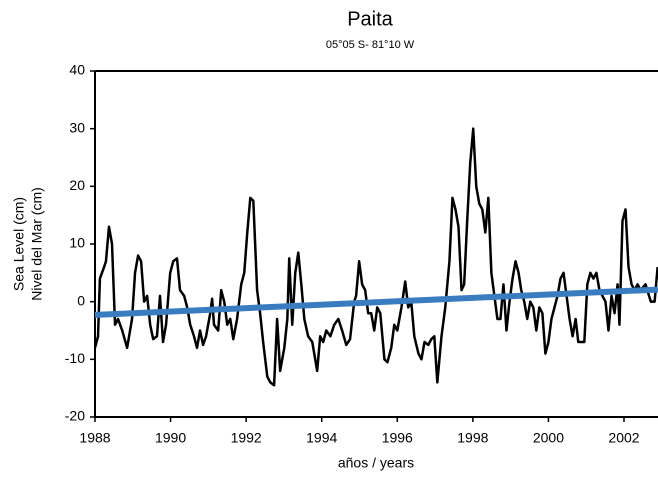 This screenshot has width=658, height=478. I want to click on y-tick-label: 40, so click(77, 70).